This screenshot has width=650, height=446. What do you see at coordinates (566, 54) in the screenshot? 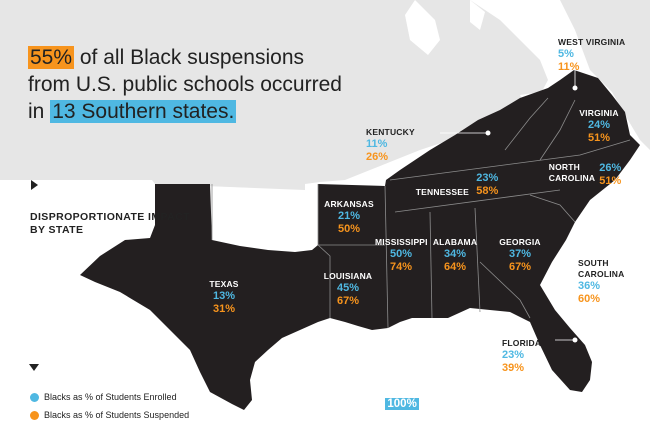
I see `state-enrolled: 5%` at bounding box center [566, 54].